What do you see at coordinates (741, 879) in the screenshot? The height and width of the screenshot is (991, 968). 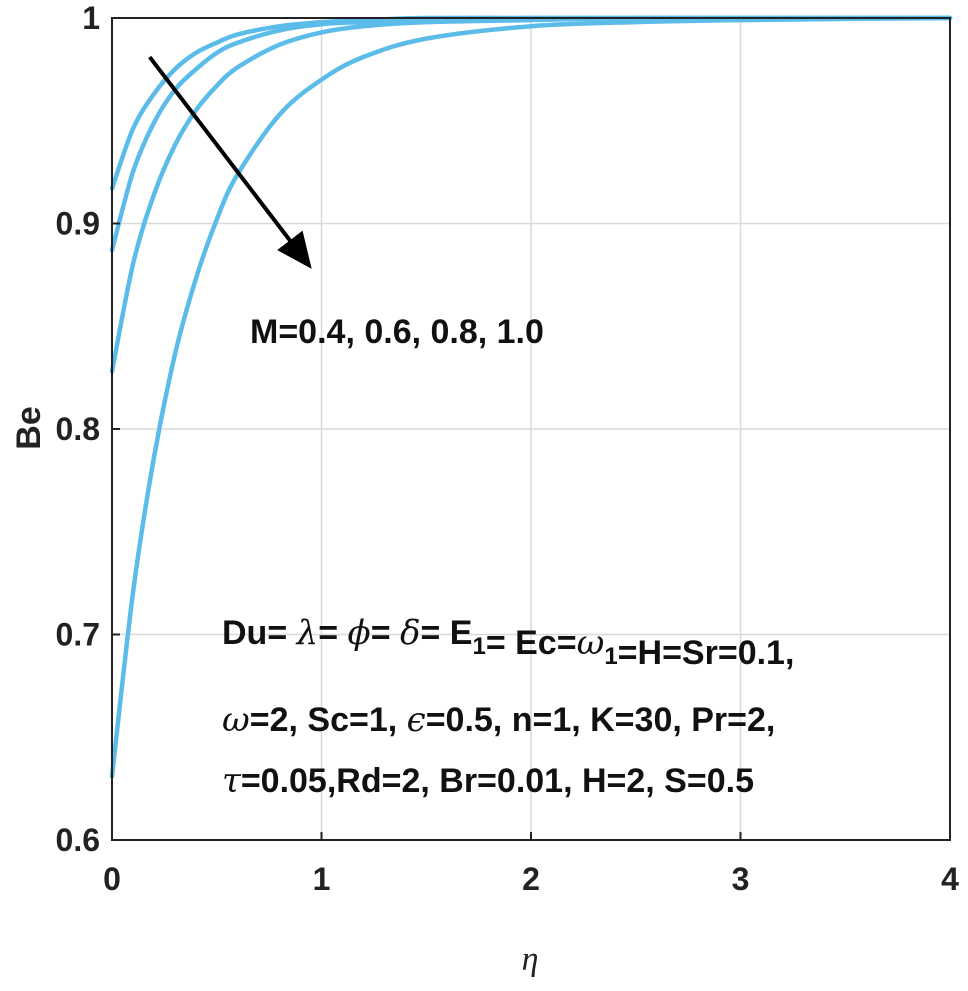 I see `x-tick-label: 3` at bounding box center [741, 879].